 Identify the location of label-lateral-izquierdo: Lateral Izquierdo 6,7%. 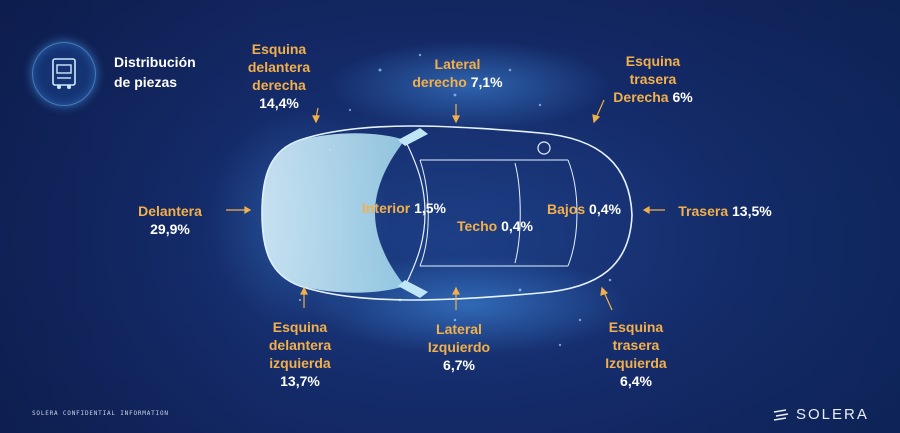
(459, 347).